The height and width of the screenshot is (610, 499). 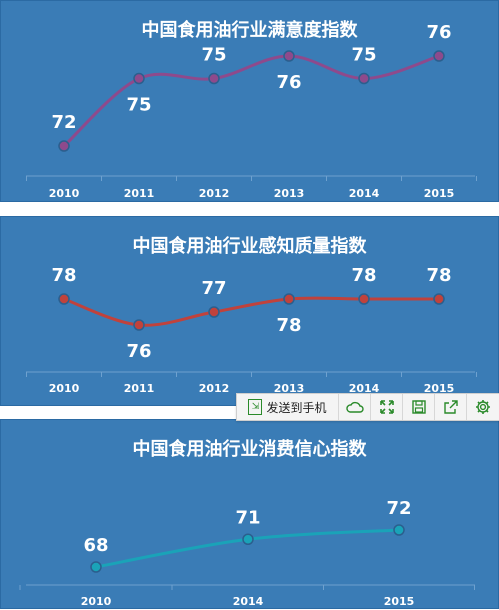 I want to click on settings-button, so click(x=483, y=407).